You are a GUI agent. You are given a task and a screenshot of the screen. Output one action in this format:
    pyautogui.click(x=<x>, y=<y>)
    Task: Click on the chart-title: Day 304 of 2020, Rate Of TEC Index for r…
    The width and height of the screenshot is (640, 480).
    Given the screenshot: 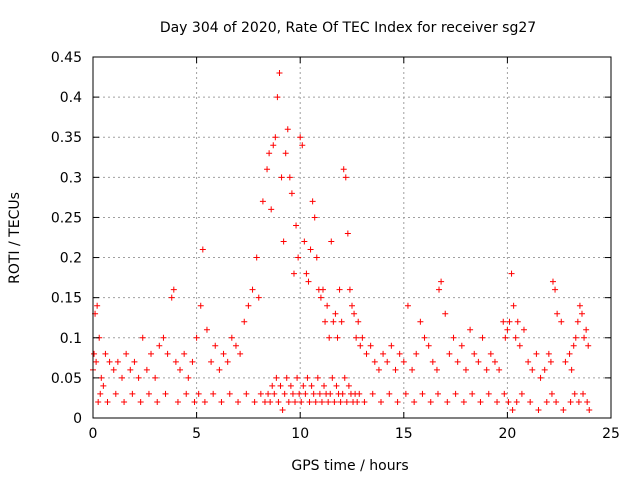 What is the action you would take?
    pyautogui.click(x=348, y=28)
    